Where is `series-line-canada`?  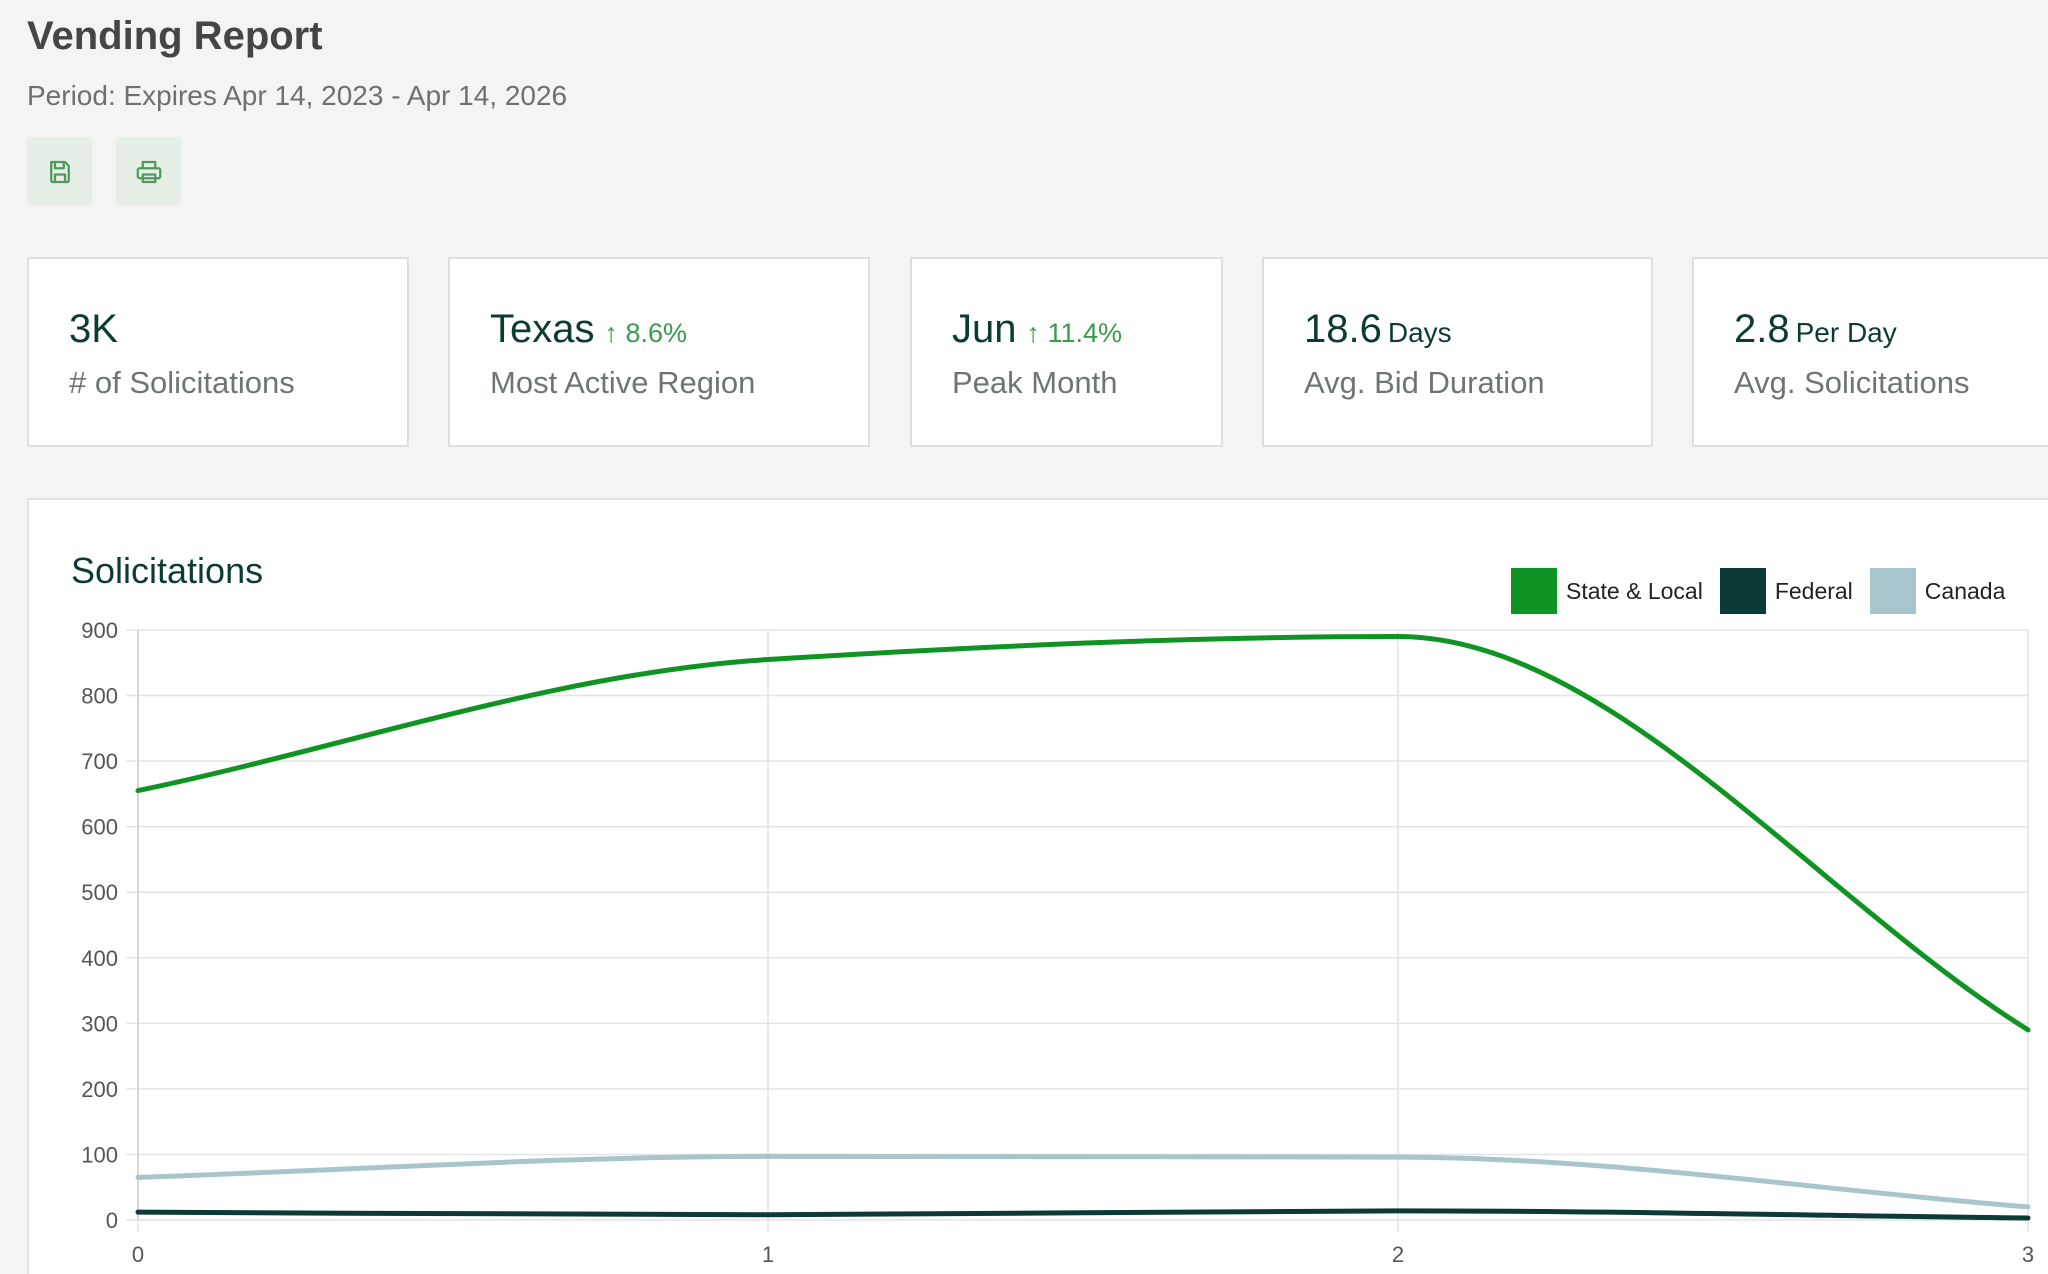
series-line-canada is located at coordinates (1083, 1181).